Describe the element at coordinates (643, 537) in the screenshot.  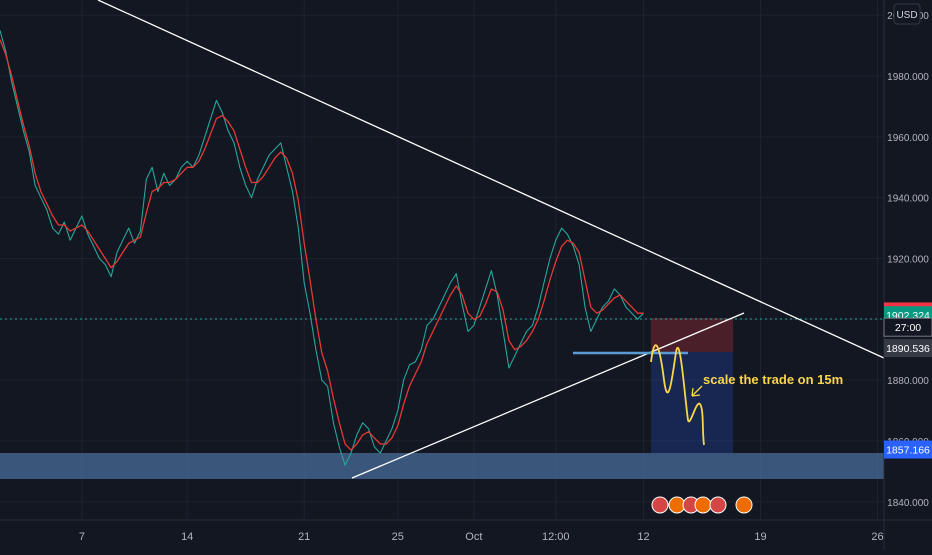
I see `x-tick-label: 12` at that location.